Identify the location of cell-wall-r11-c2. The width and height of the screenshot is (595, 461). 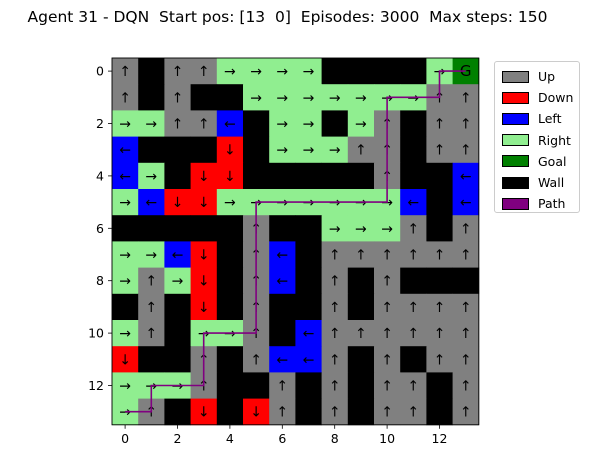
(177, 359).